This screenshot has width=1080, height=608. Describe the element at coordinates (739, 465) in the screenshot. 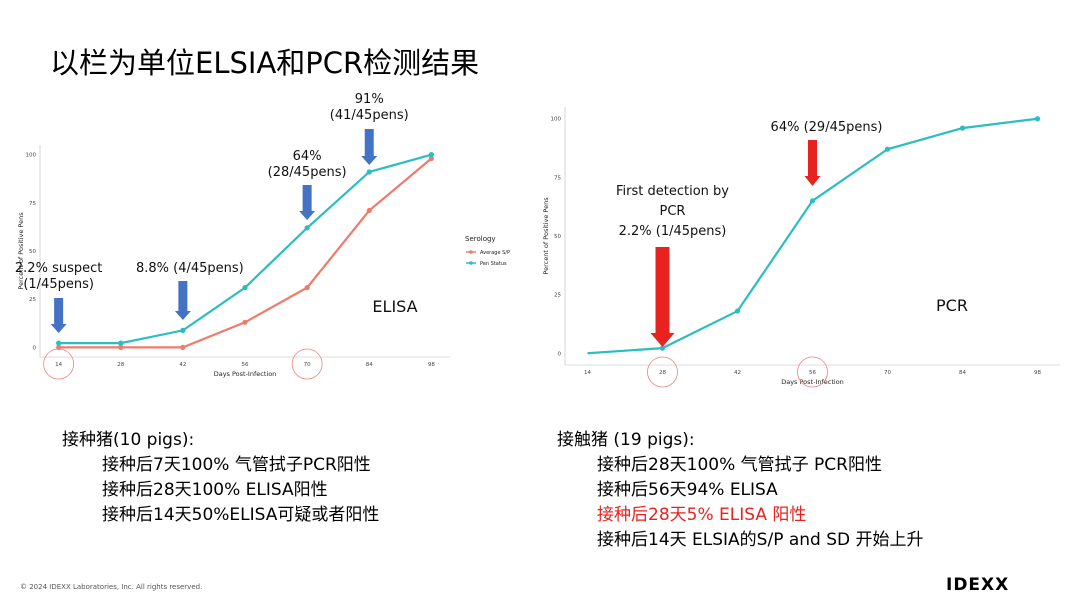

I see `contact-note-1: 接种后28天100% 气管拭子 PCR阳性` at that location.